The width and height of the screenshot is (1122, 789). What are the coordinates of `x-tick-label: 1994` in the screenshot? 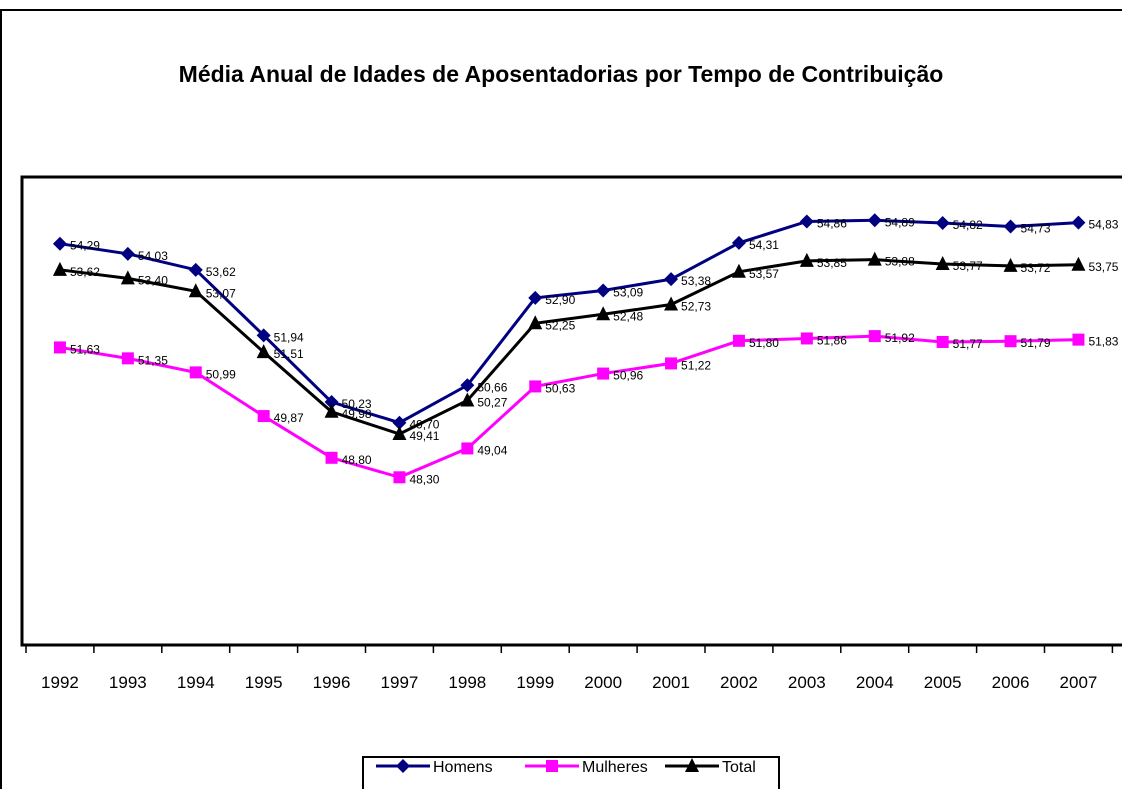 It's located at (196, 682).